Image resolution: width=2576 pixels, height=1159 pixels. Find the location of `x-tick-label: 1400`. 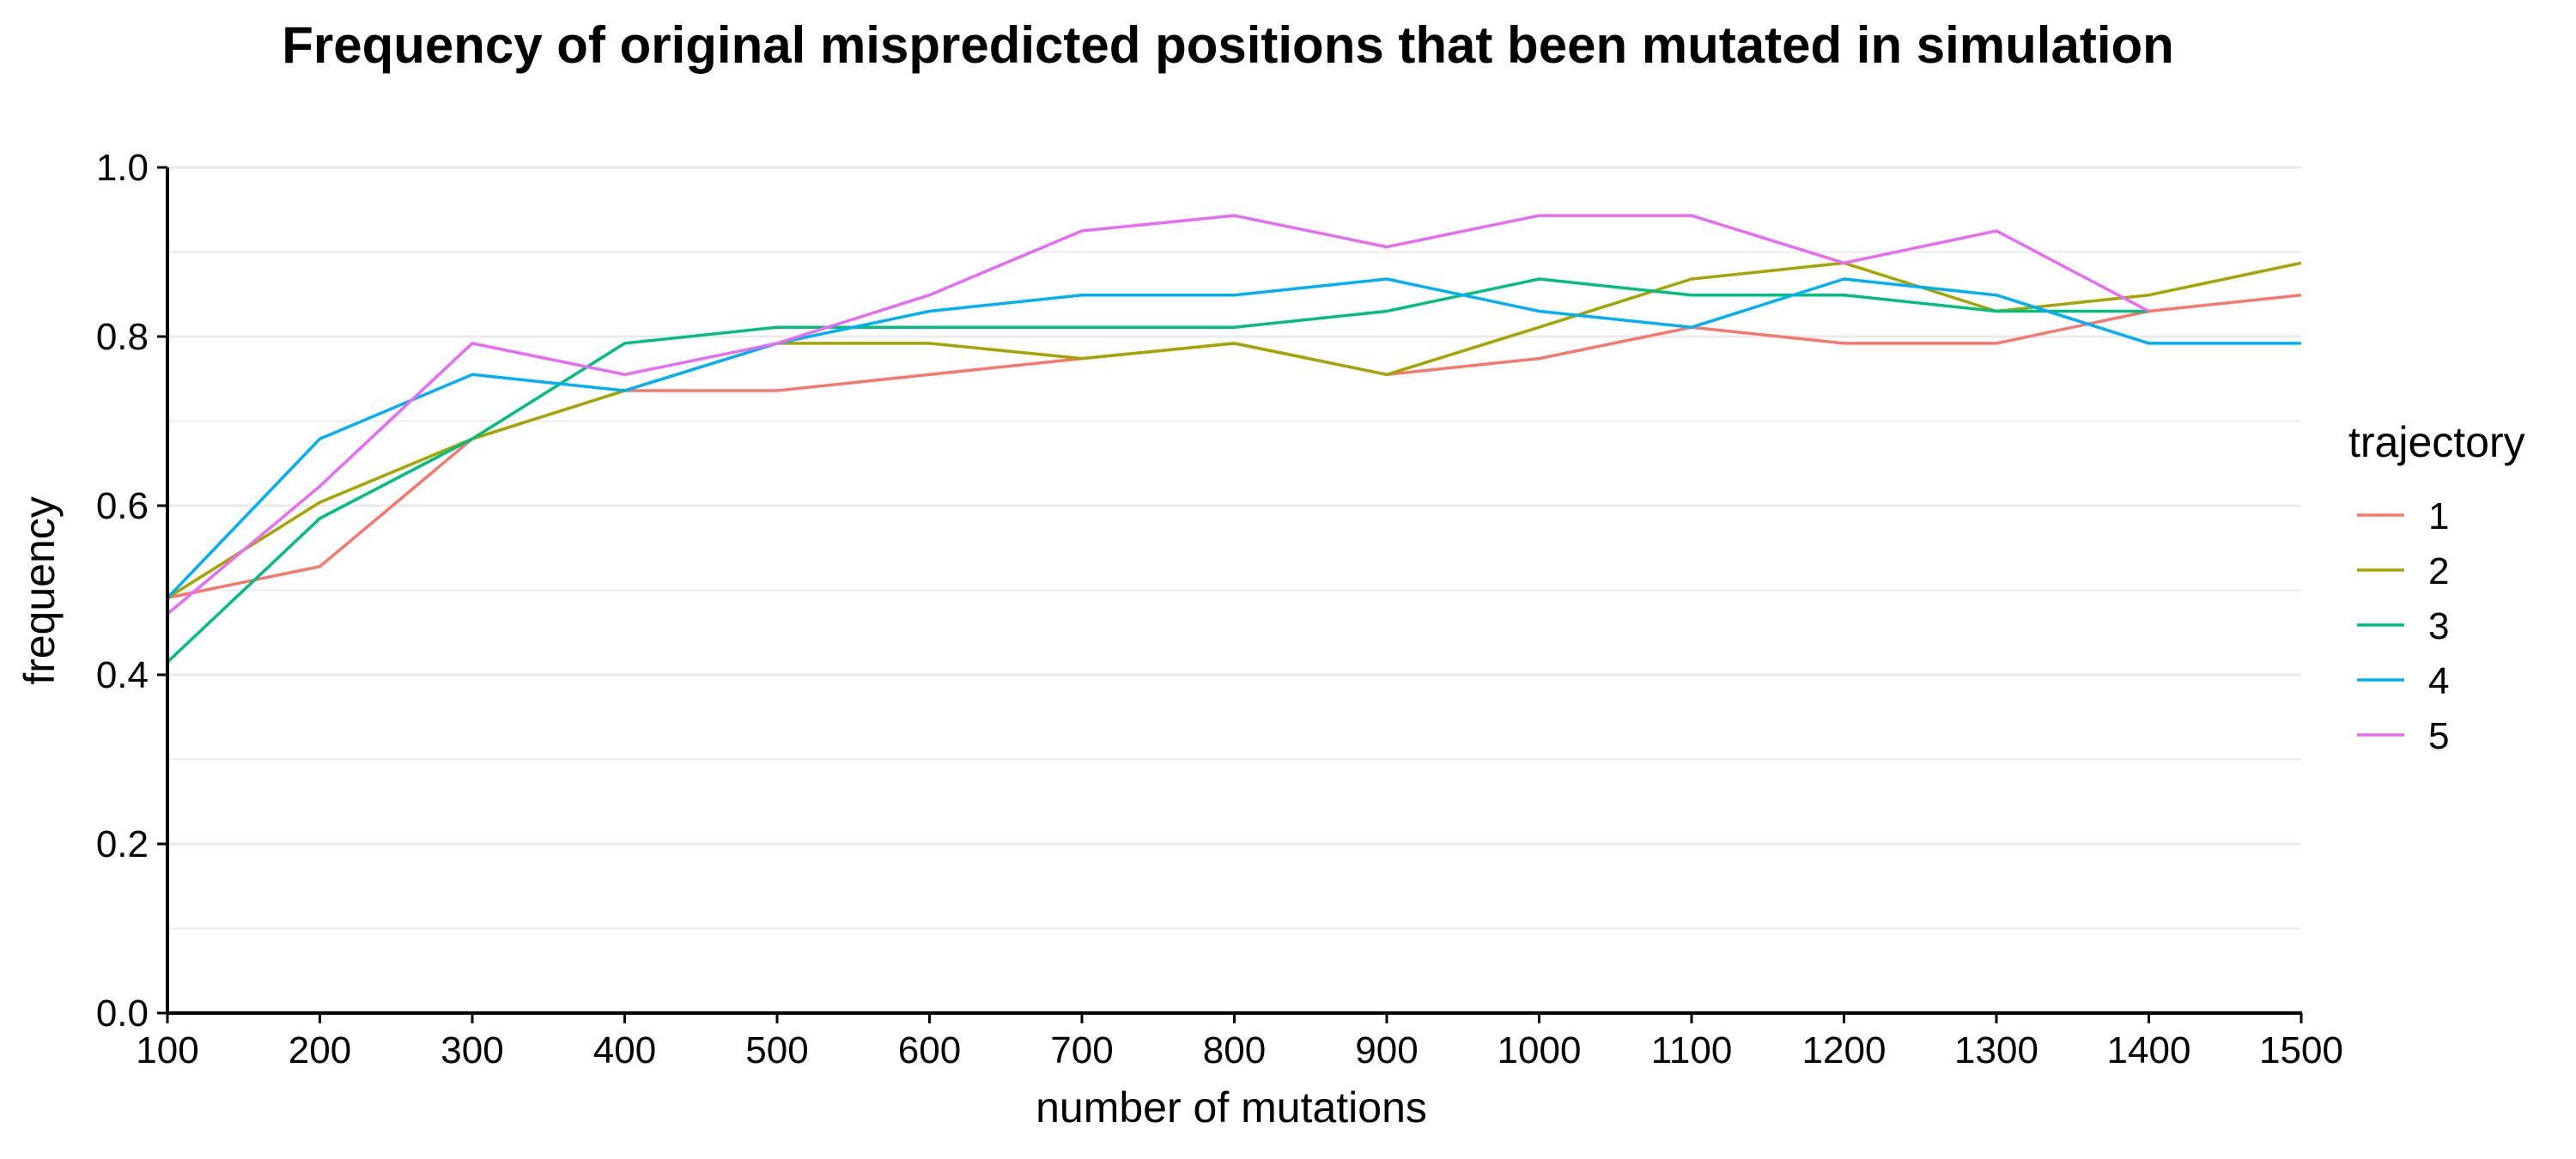

x-tick-label: 1400 is located at coordinates (2149, 1050).